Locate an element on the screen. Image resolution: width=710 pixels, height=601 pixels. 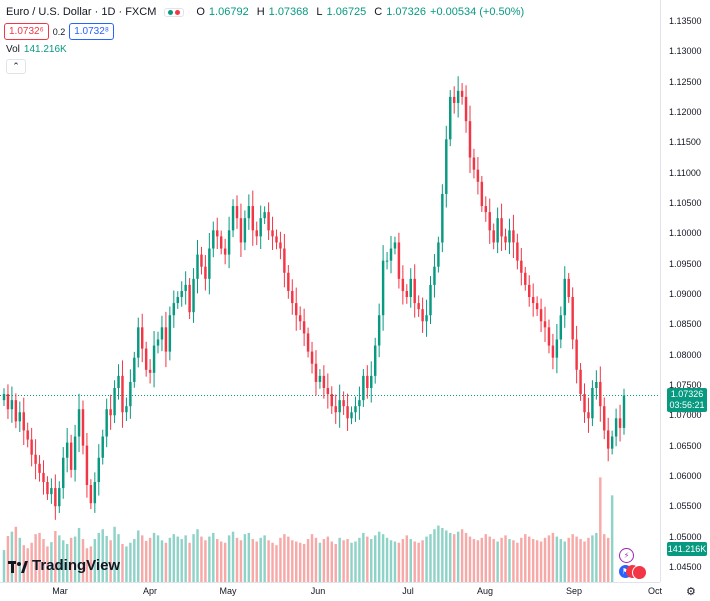
quote-row: 1.0732⁶ 0.2 1.0732⁸ is located at coordinates (59, 31).